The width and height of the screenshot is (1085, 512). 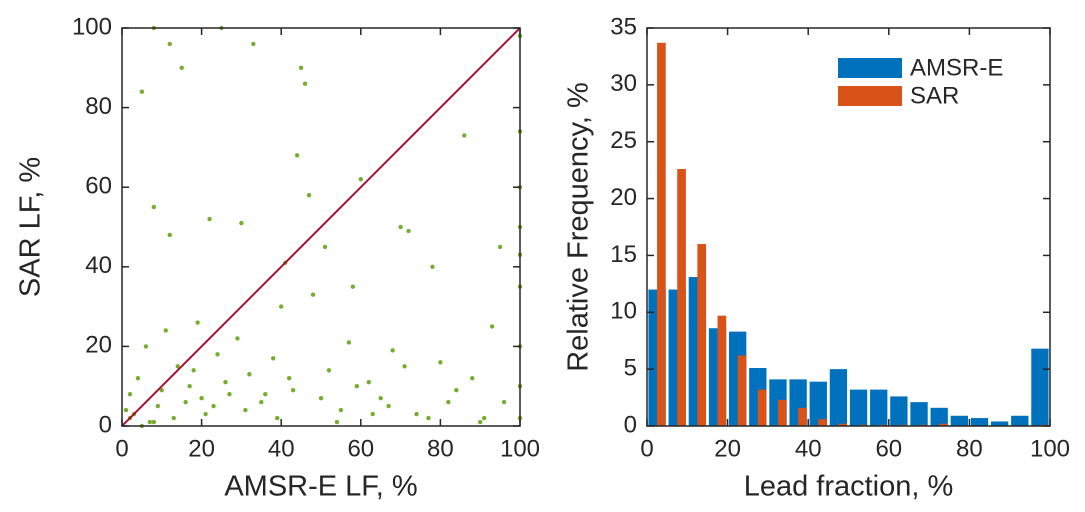 I want to click on y-axis-label: Relative Frequency, %, so click(x=579, y=227).